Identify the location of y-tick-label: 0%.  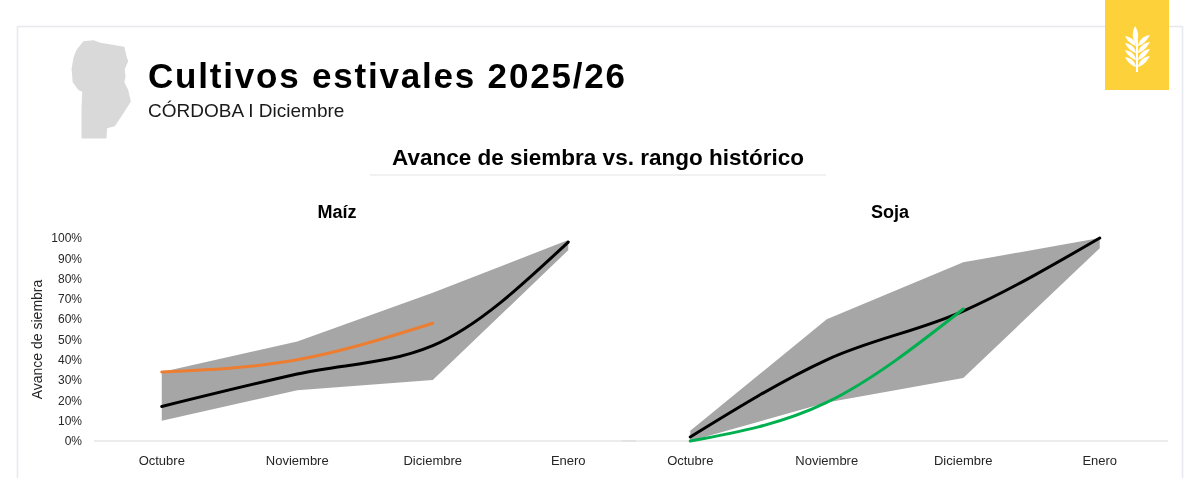
(73, 441).